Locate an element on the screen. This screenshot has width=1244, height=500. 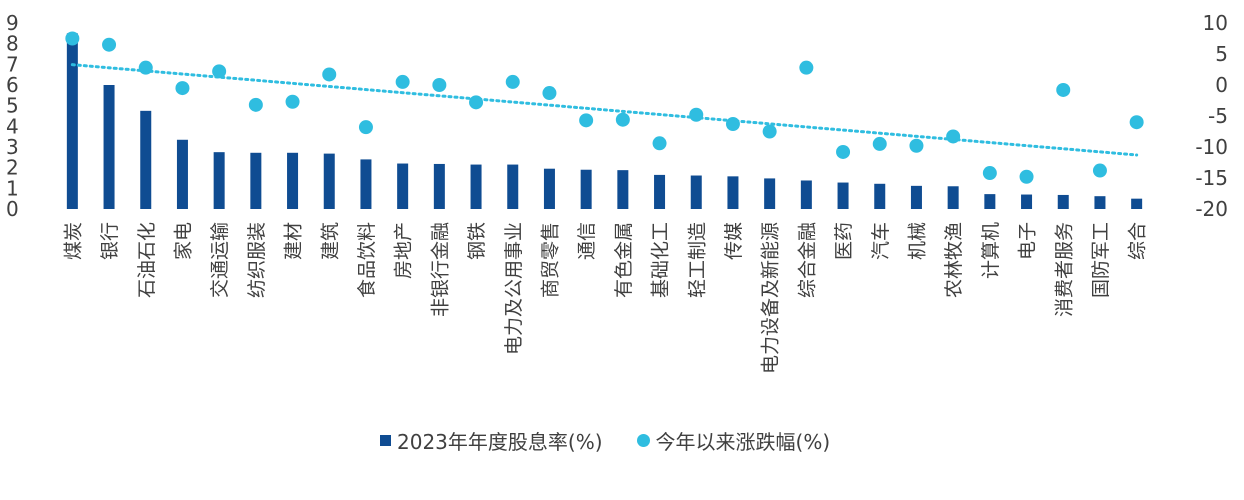
left-tick-label: 2 is located at coordinates (12, 168).